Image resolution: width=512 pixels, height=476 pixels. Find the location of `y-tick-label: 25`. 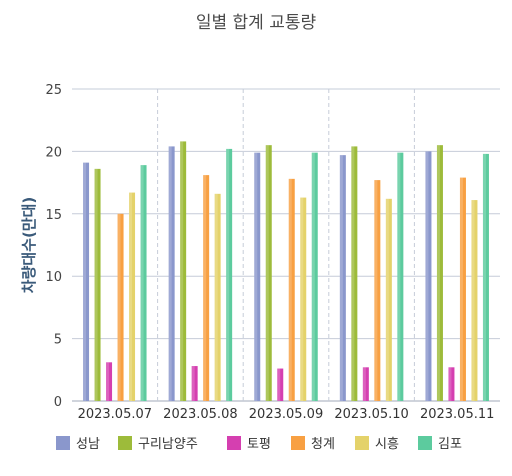

y-tick-label: 25 is located at coordinates (53, 90).